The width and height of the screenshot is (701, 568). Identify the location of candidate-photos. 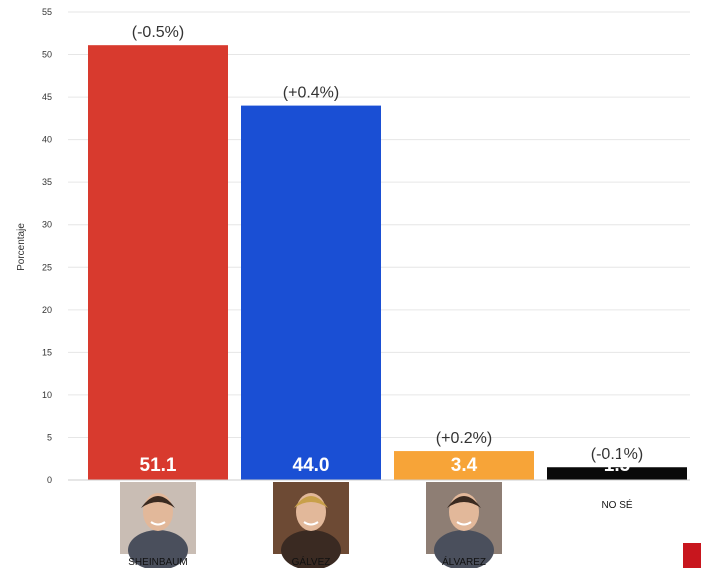
(311, 525).